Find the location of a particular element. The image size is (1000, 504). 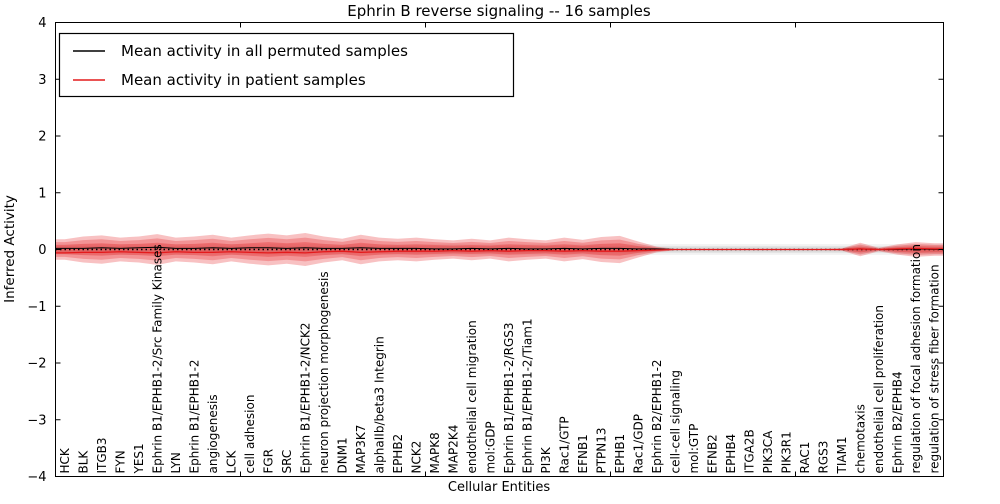

x-tick-label: EFNB1 is located at coordinates (583, 453).